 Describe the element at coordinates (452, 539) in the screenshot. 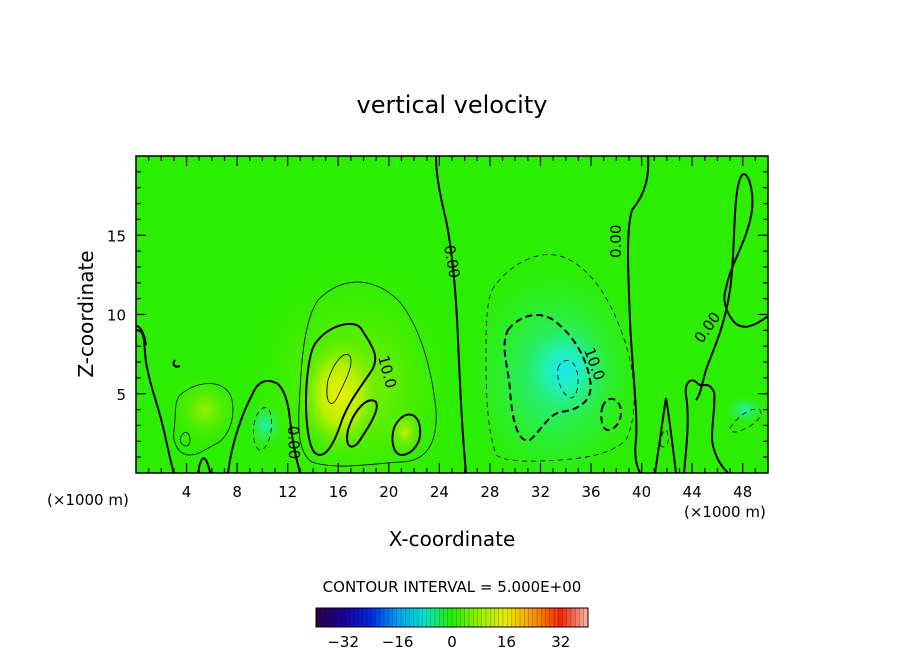

I see `x-axis-title: X-coordinate` at that location.